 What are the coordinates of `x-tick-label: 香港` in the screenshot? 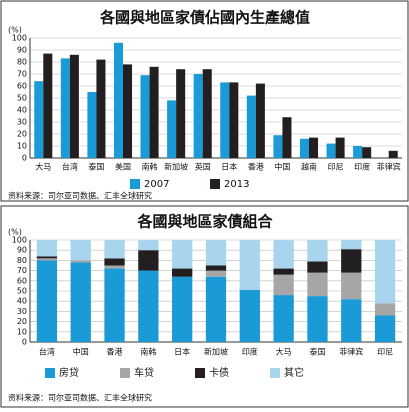 It's located at (115, 352).